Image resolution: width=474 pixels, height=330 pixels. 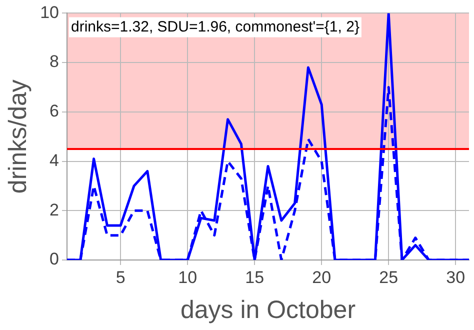 What do you see at coordinates (54, 62) in the screenshot?
I see `y-tick-label: 8` at bounding box center [54, 62].